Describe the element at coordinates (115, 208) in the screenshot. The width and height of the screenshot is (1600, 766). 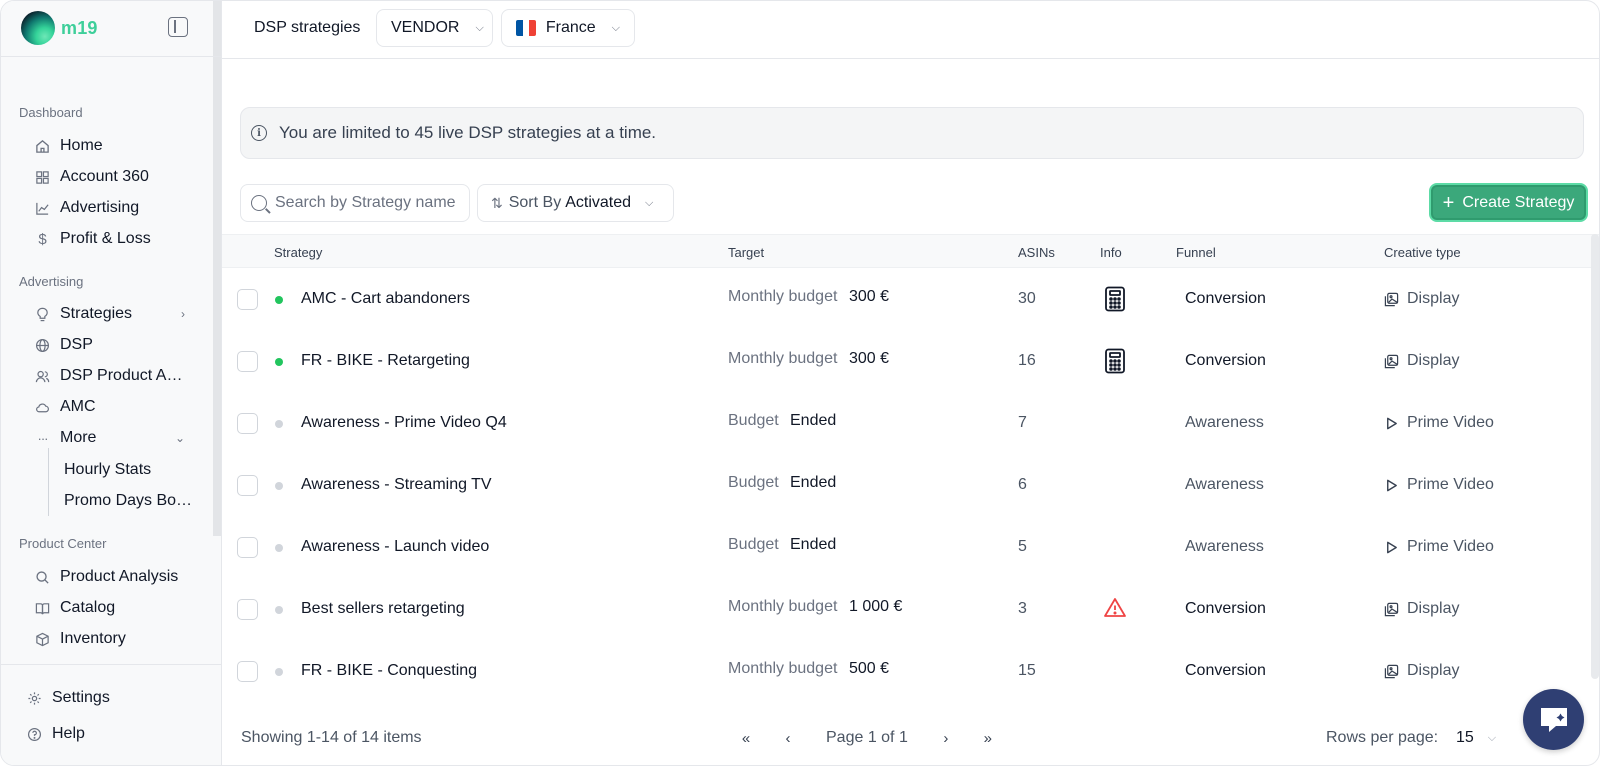
I see `sidebar-item-advertising: Advertising` at that location.